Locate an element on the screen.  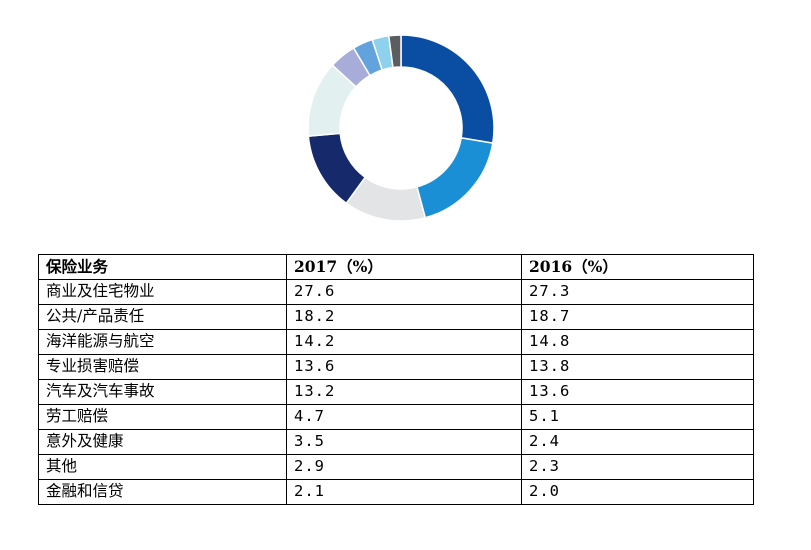
cell-2017: 2.1 is located at coordinates (404, 492).